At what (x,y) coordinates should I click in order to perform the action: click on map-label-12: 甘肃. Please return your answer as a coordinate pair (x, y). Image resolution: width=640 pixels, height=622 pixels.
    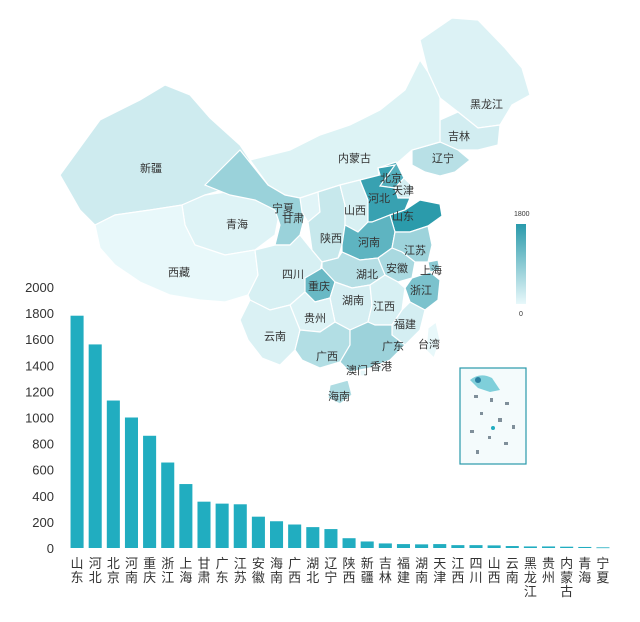
    Looking at the image, I should click on (293, 218).